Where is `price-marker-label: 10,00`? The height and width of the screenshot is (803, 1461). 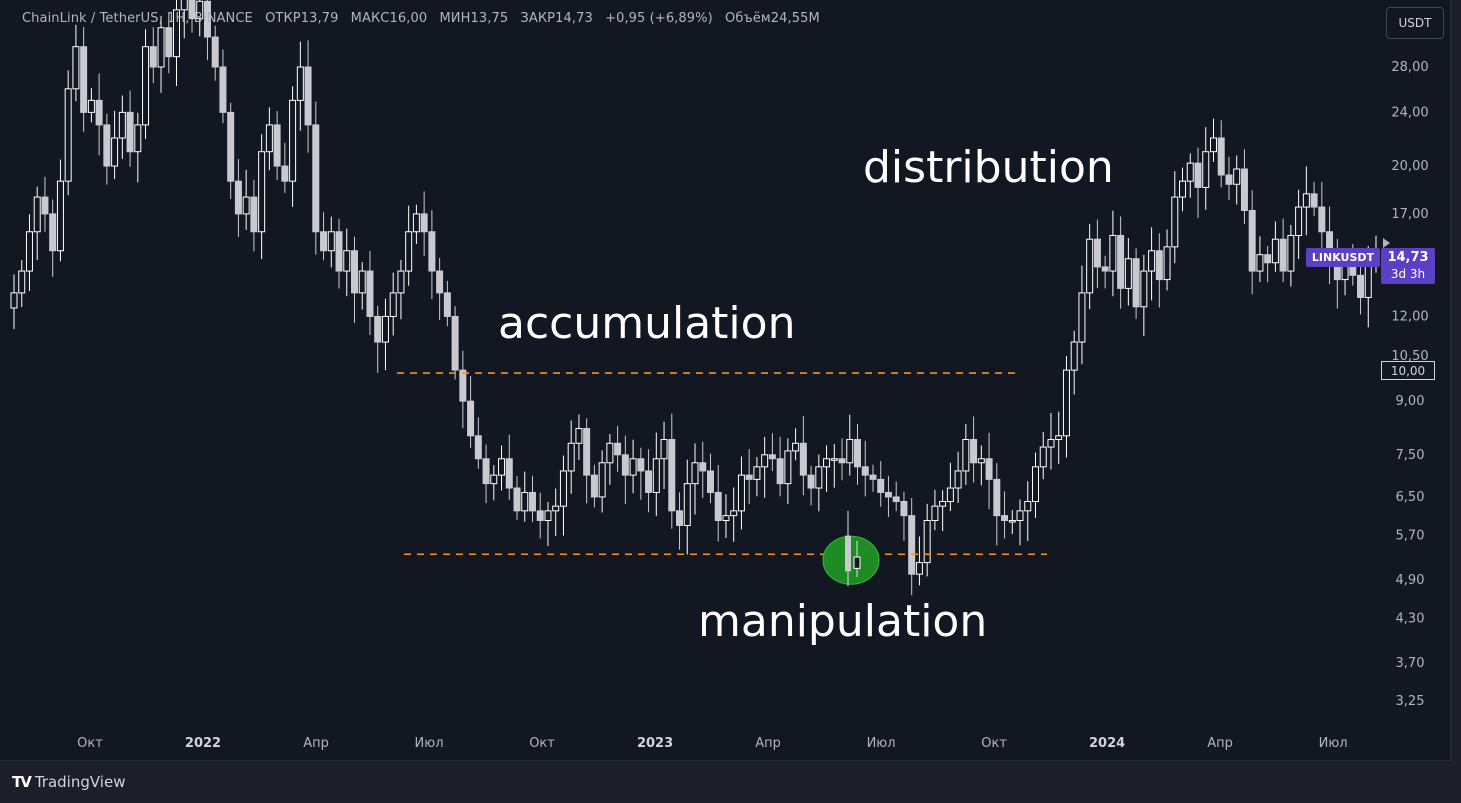 price-marker-label: 10,00 is located at coordinates (1408, 370).